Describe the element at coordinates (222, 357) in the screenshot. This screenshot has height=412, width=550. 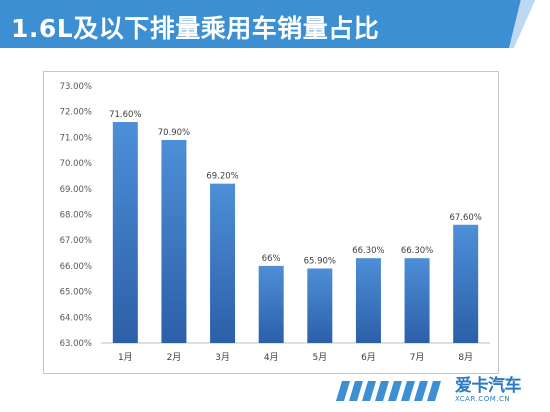
I see `x-tick-label: 3月` at that location.